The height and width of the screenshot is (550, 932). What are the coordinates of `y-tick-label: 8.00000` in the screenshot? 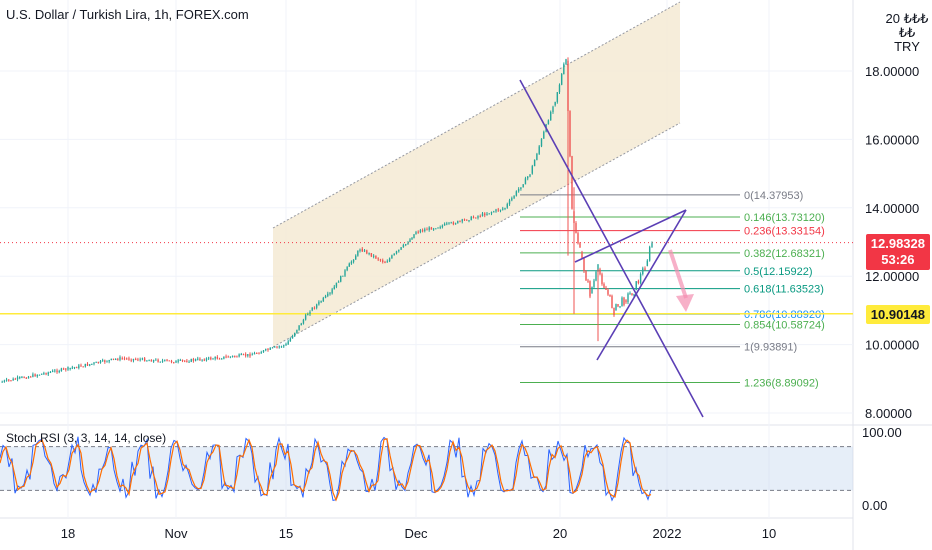 It's located at (888, 413).